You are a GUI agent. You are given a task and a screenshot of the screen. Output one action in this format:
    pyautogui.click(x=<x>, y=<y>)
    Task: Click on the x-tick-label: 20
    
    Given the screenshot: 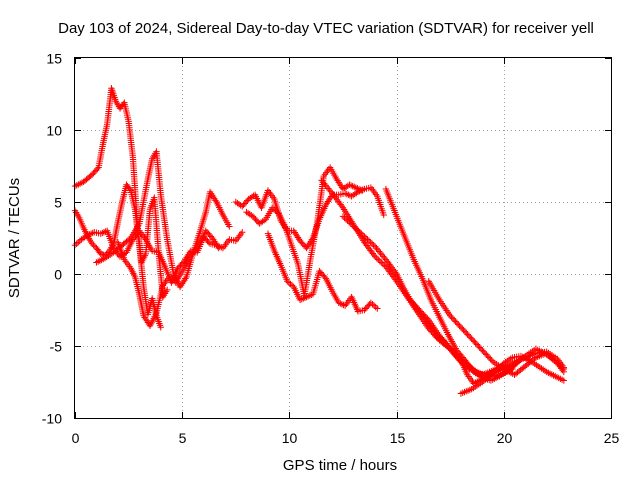 What is the action you would take?
    pyautogui.click(x=505, y=438)
    